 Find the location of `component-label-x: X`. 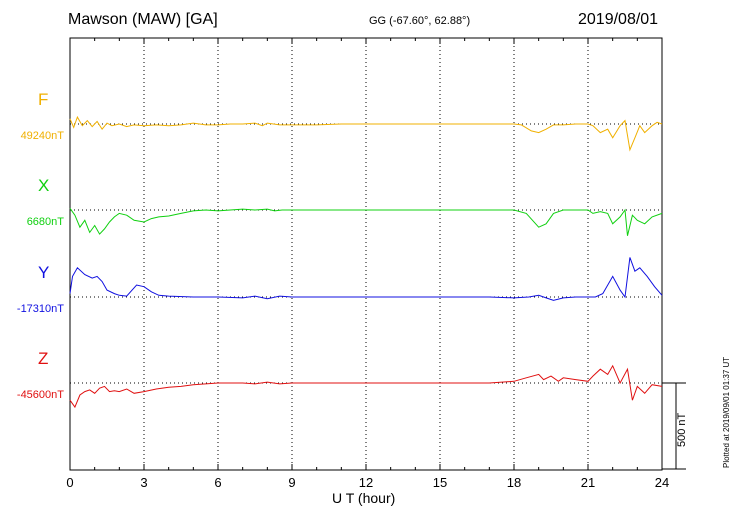

component-label-x: X is located at coordinates (44, 185).